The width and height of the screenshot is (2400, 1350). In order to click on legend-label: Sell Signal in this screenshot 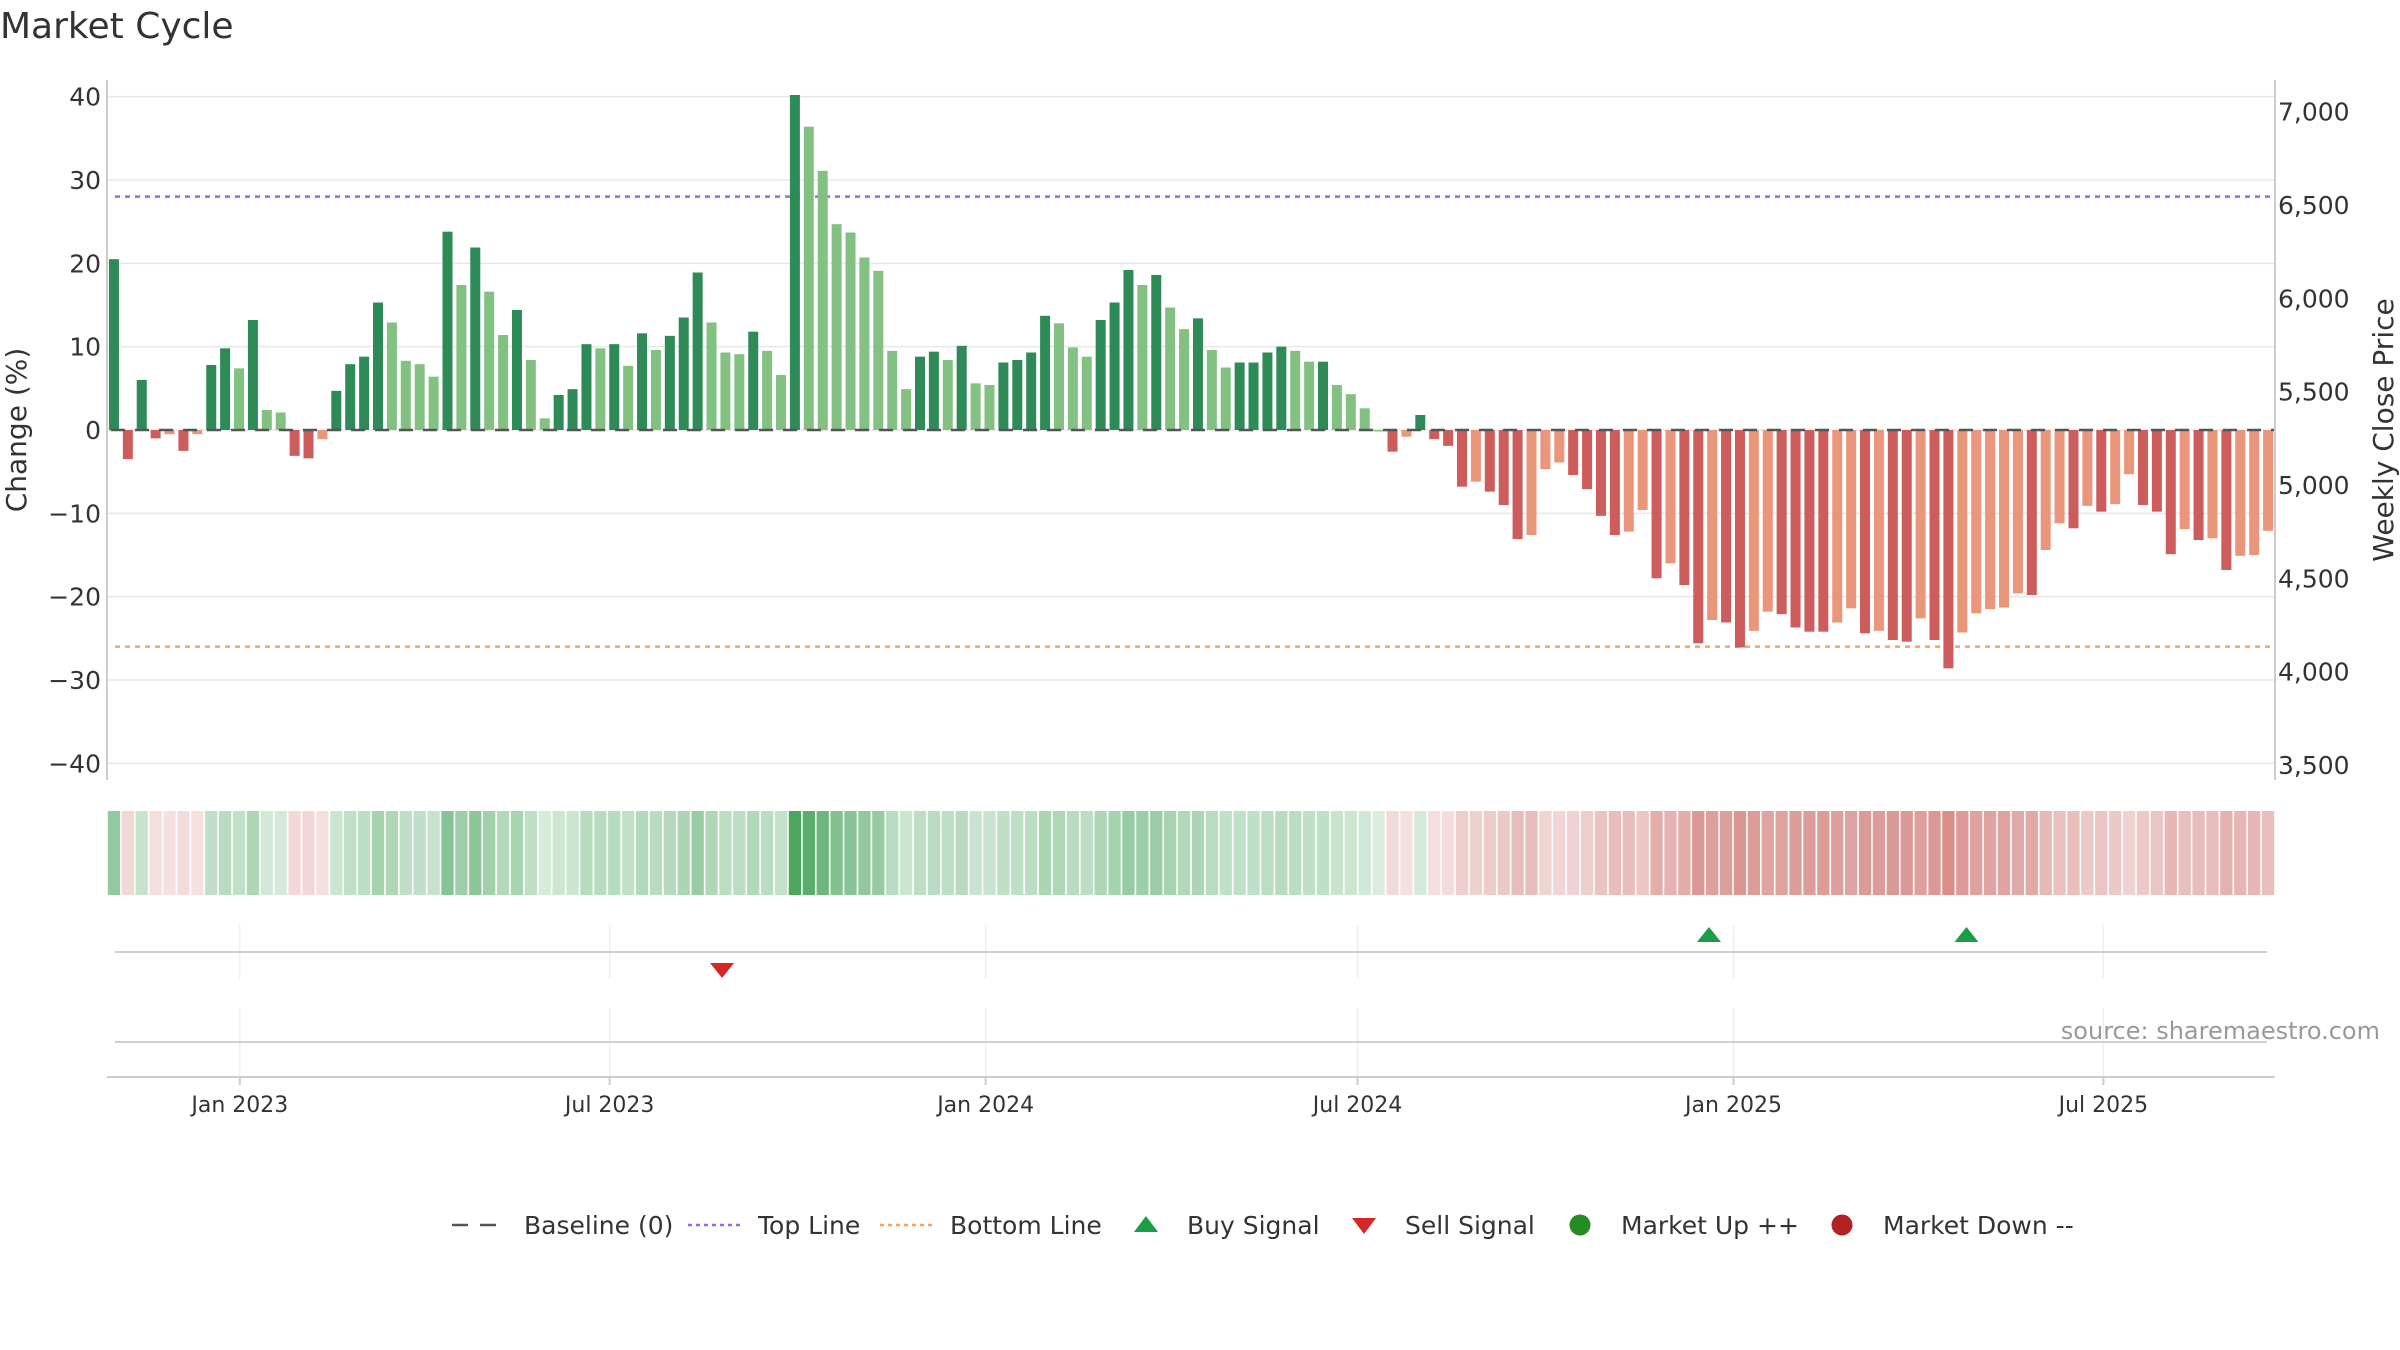, I will do `click(1470, 1225)`.